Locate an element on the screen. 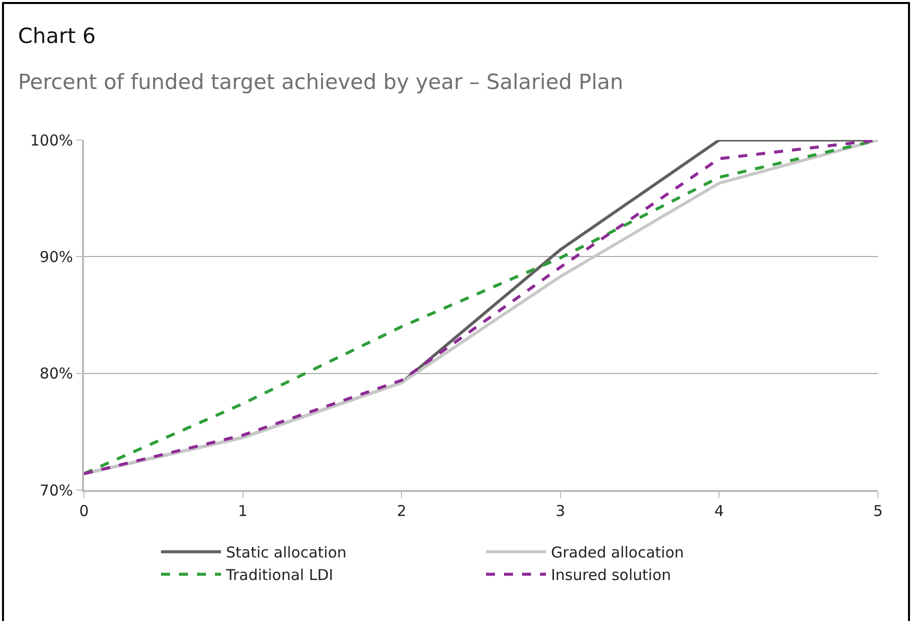  legend-label: Static allocation is located at coordinates (286, 553).